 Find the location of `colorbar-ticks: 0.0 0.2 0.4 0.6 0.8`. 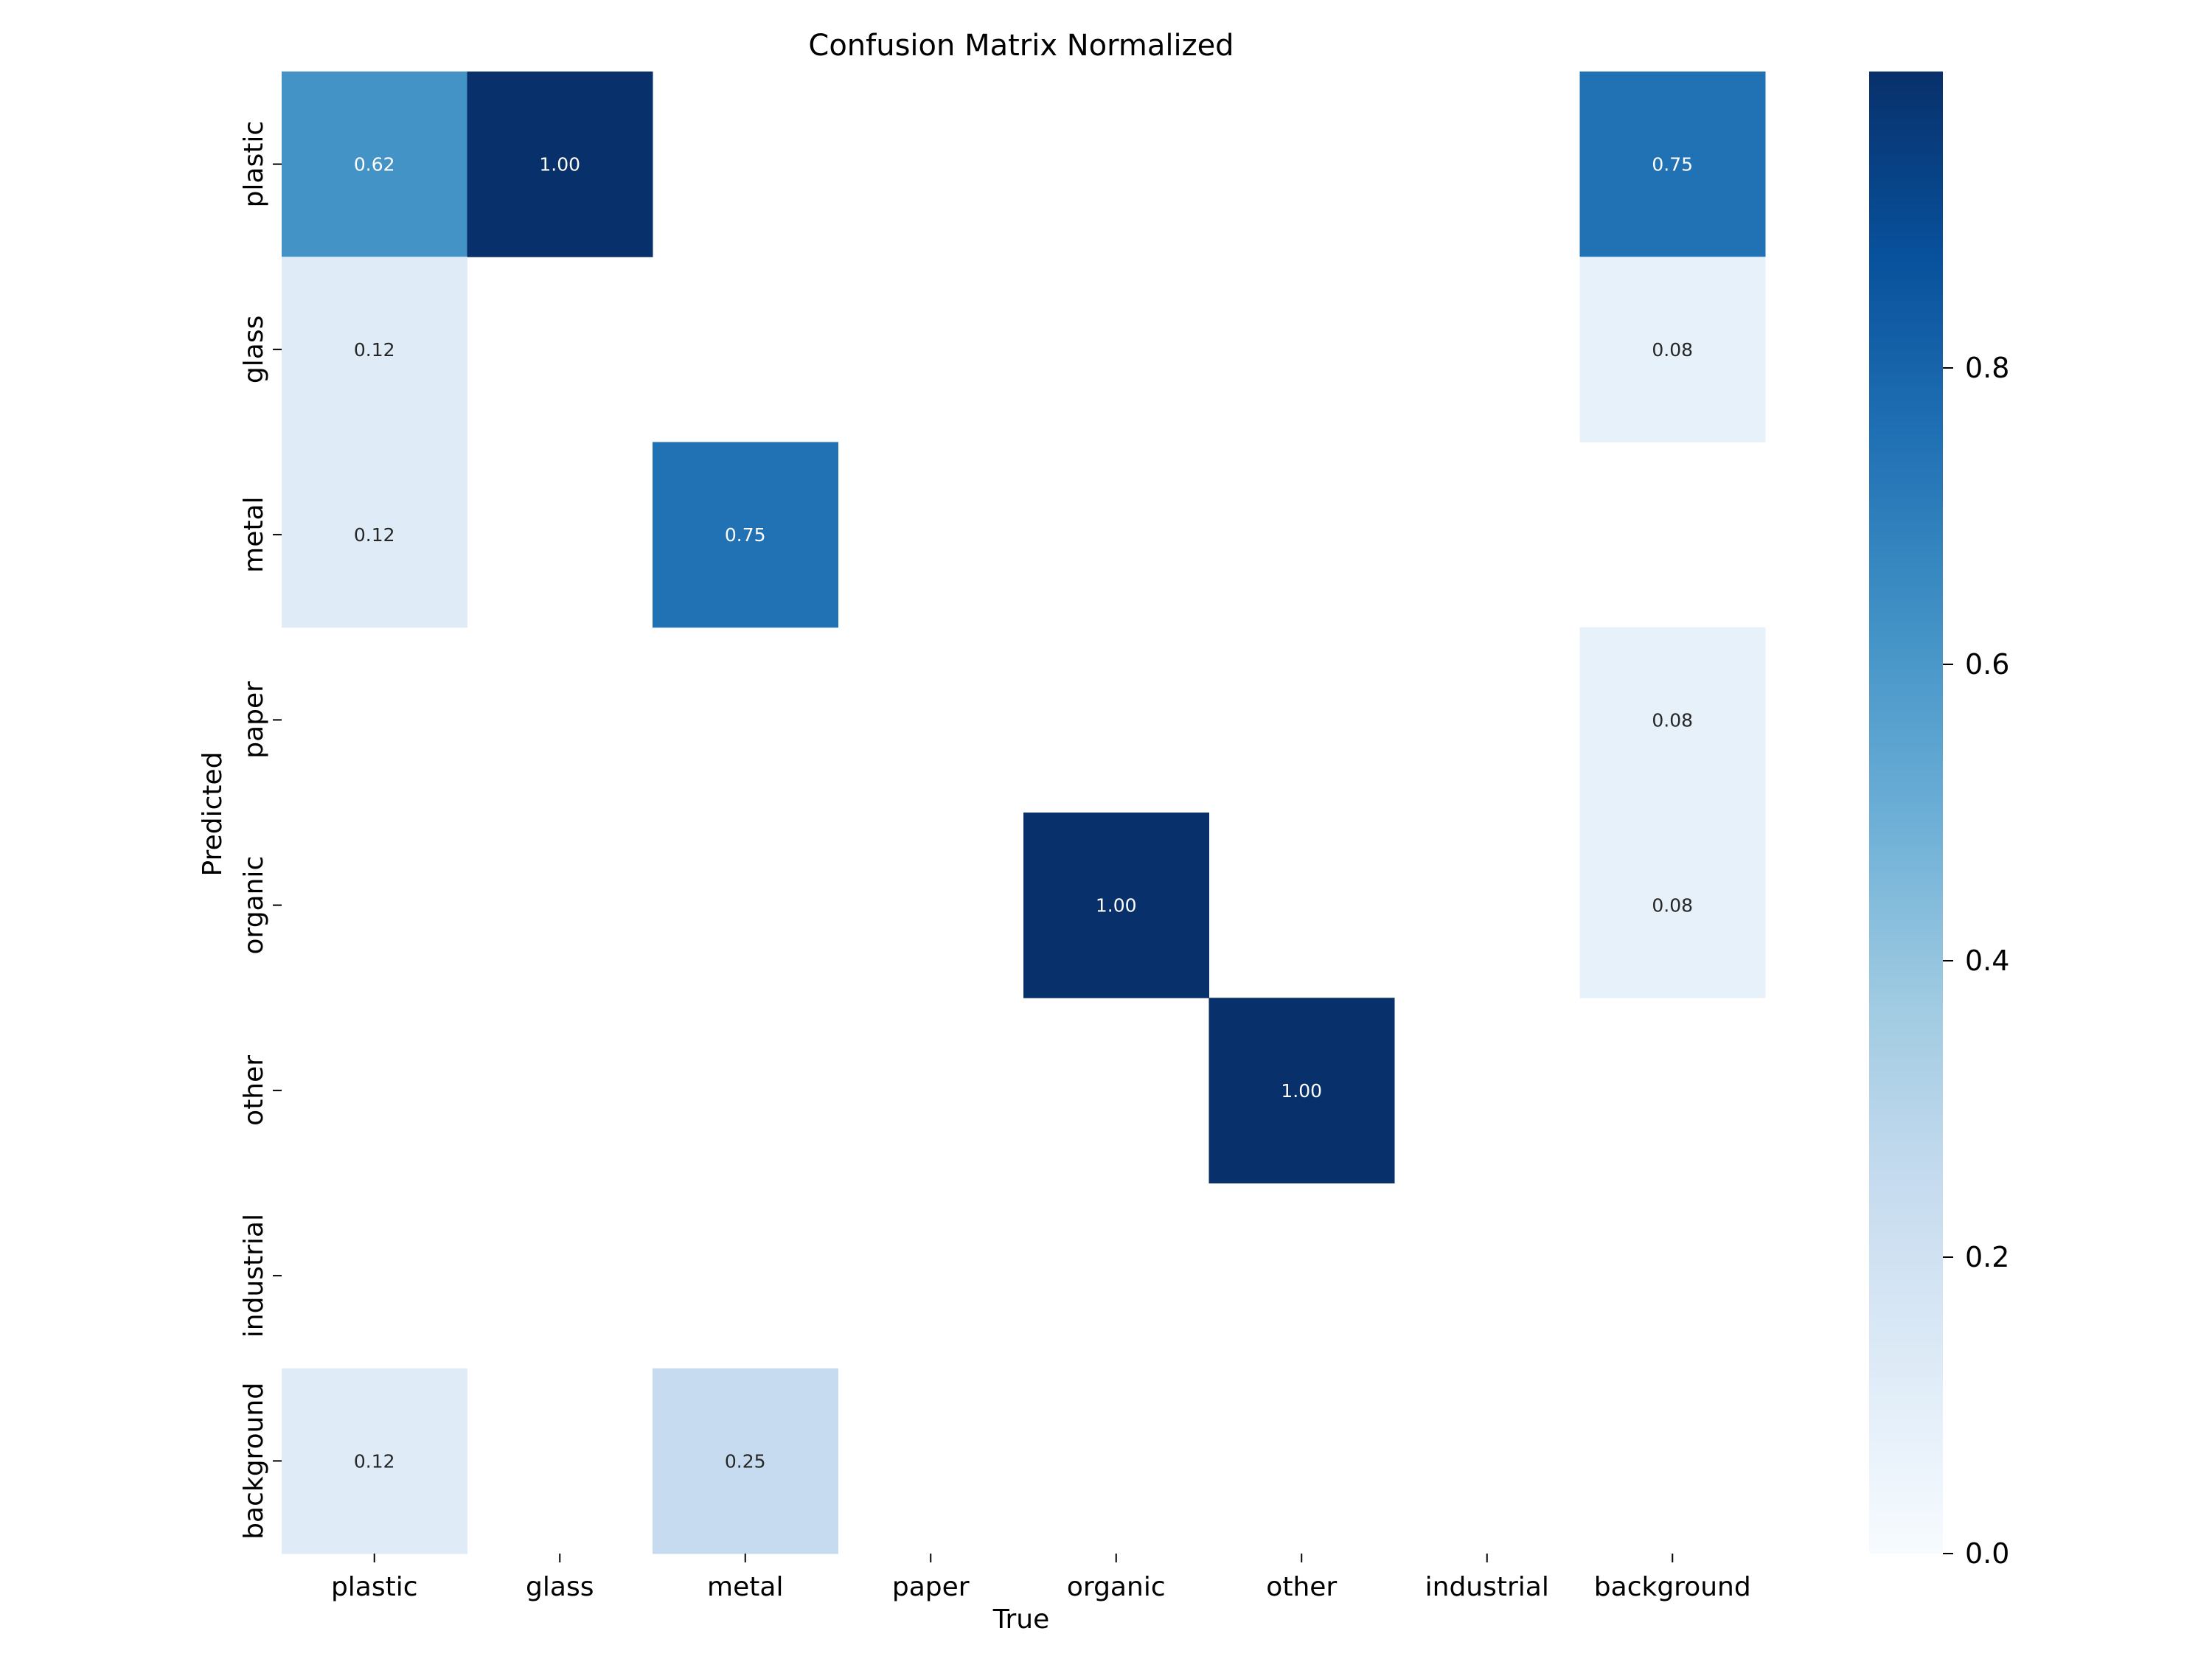

colorbar-ticks: 0.0 0.2 0.4 0.6 0.8 is located at coordinates (1976, 961).